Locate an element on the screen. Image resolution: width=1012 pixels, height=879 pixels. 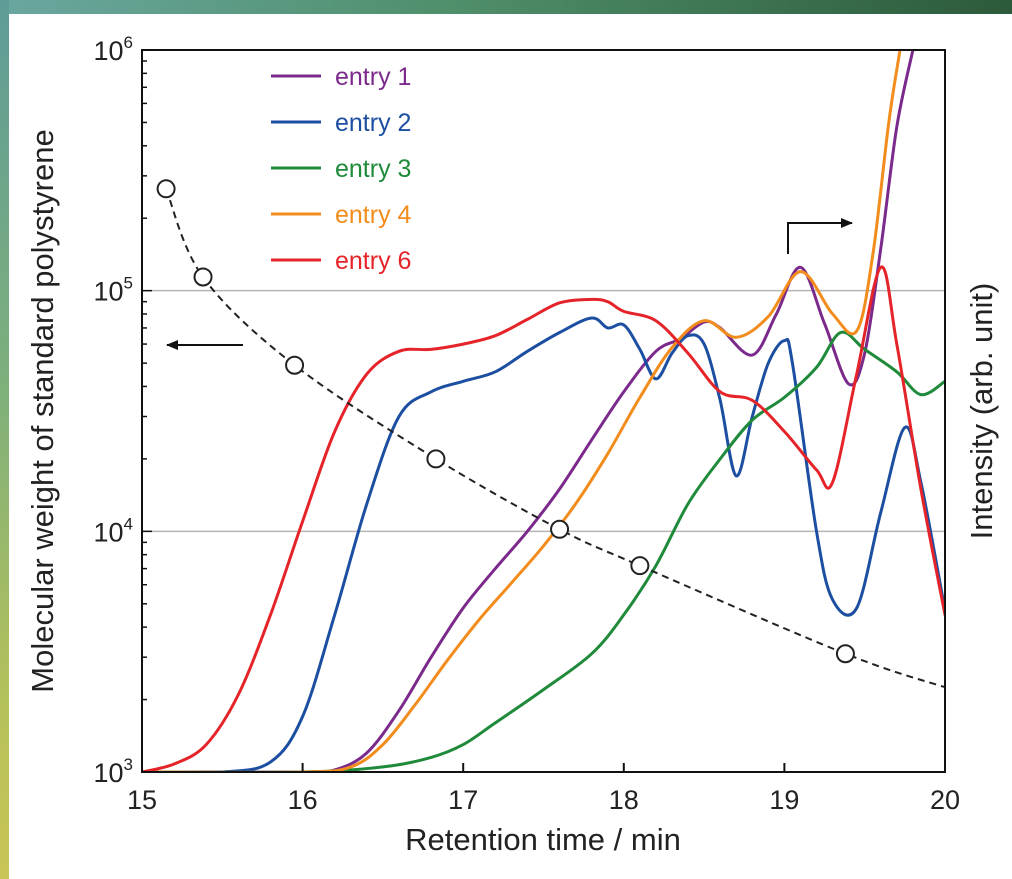
legend-entry: entry 1 is located at coordinates (341, 77).